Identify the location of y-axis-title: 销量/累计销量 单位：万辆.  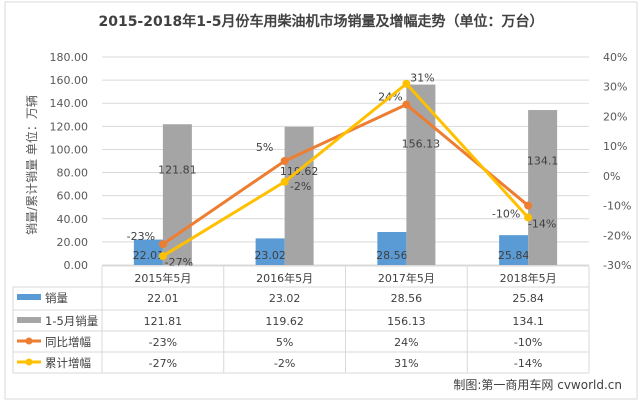
(31, 165).